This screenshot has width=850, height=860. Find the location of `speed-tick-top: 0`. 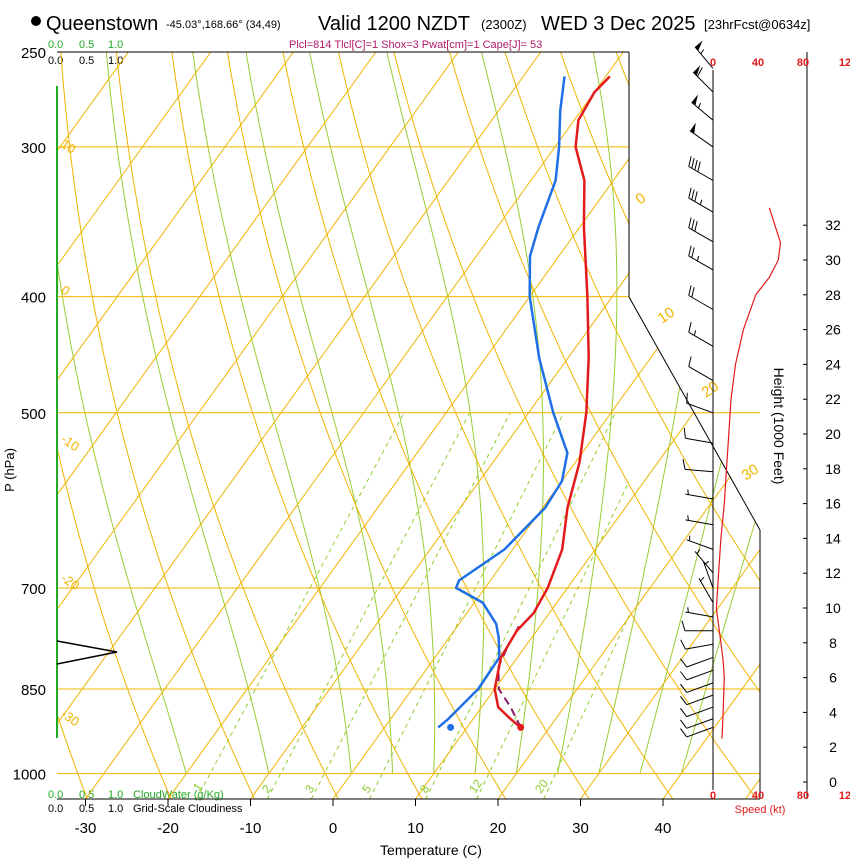

speed-tick-top: 0 is located at coordinates (713, 63).